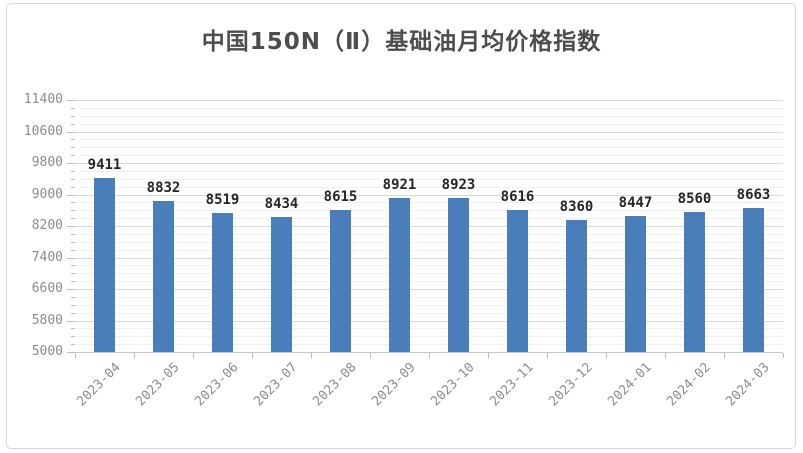 The image size is (803, 453). Describe the element at coordinates (688, 385) in the screenshot. I see `x-axis-tick-label: 2024-02` at that location.